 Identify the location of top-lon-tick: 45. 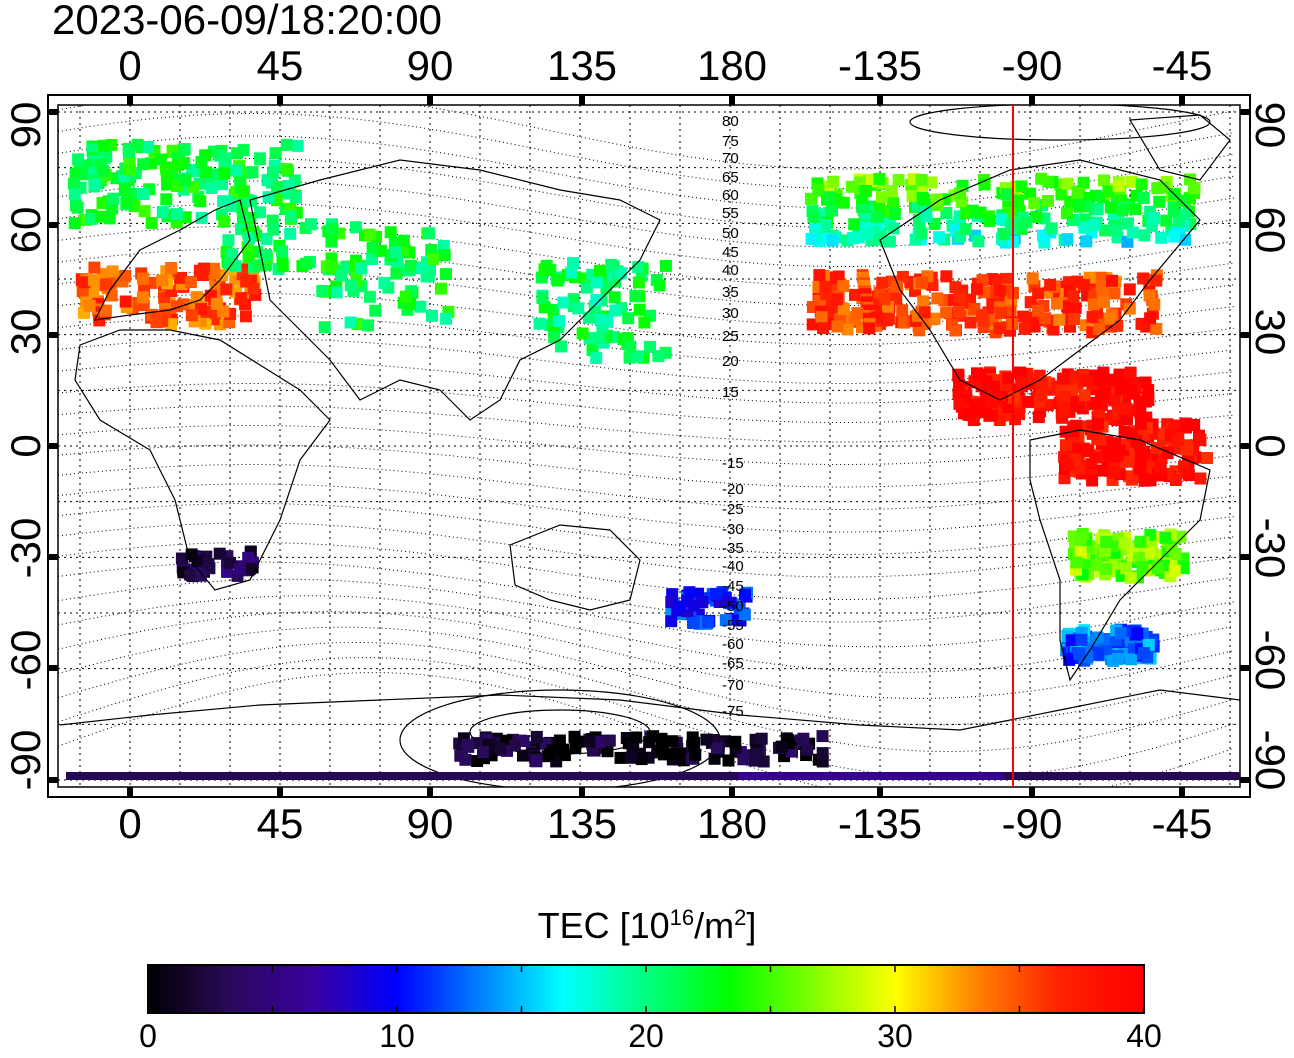
(280, 65).